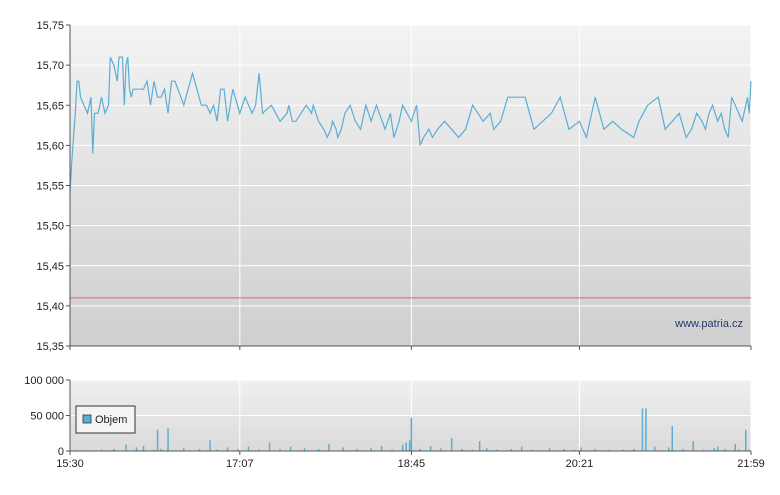 The width and height of the screenshot is (780, 495). Describe the element at coordinates (240, 464) in the screenshot. I see `x-tick-label: 17:07` at that location.